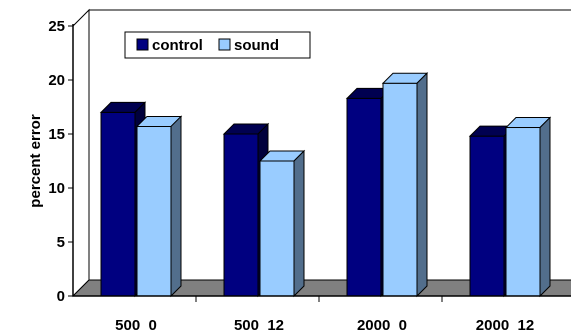 The height and width of the screenshot is (333, 571). I want to click on x-tick-label-0: 500 0, so click(136, 325).